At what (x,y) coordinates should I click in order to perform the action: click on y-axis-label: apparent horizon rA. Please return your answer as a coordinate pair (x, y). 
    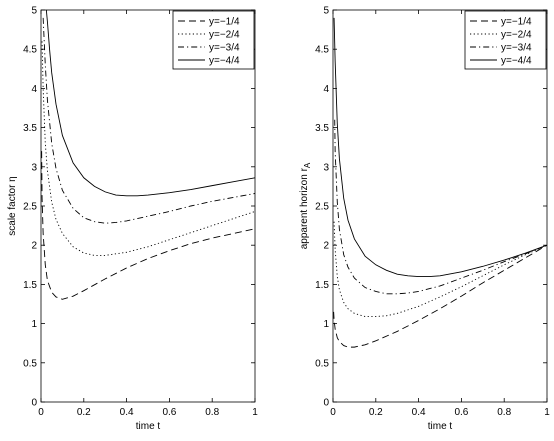
    Looking at the image, I should click on (305, 205).